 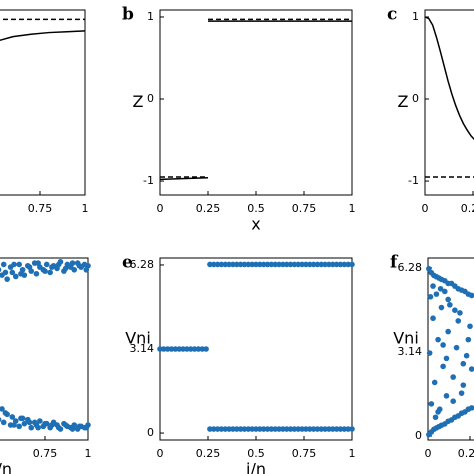 What do you see at coordinates (394, 263) in the screenshot?
I see `panel-letter: f` at bounding box center [394, 263].